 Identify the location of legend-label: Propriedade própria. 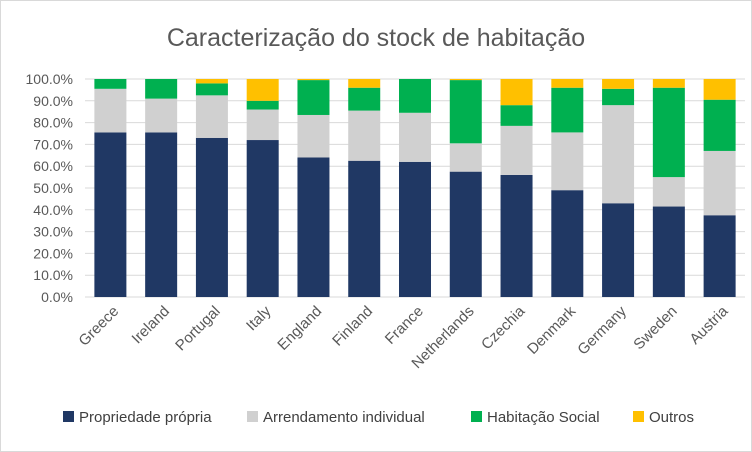
(145, 417).